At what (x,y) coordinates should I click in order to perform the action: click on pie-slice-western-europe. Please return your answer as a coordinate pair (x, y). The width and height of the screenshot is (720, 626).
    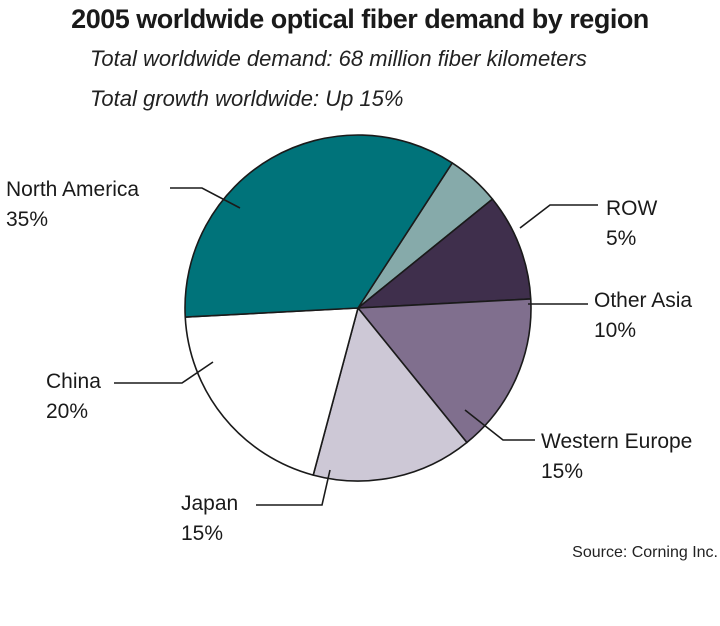
    Looking at the image, I should click on (444, 371).